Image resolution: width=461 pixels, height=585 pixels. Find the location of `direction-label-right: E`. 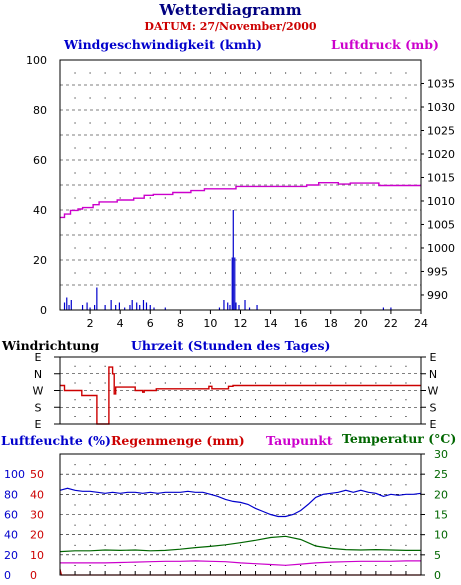

direction-label-right: E is located at coordinates (433, 357).